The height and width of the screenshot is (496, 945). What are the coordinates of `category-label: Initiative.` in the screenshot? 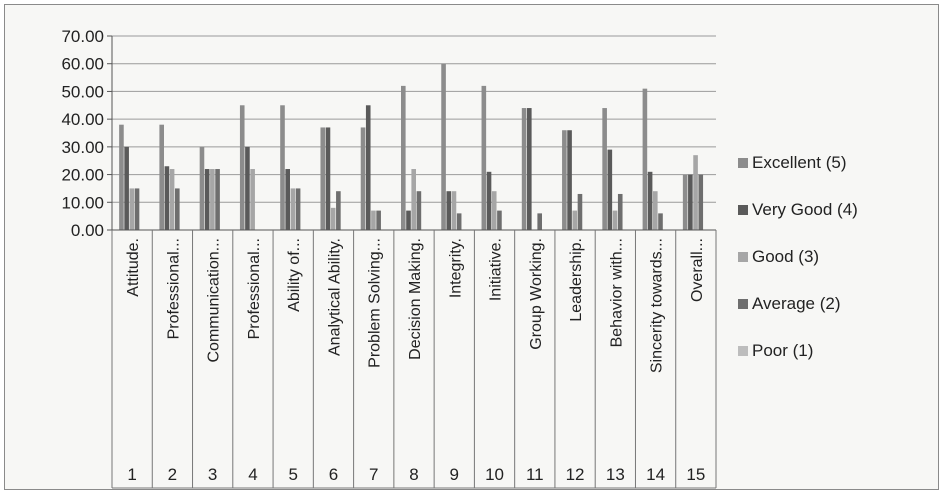 It's located at (496, 269).